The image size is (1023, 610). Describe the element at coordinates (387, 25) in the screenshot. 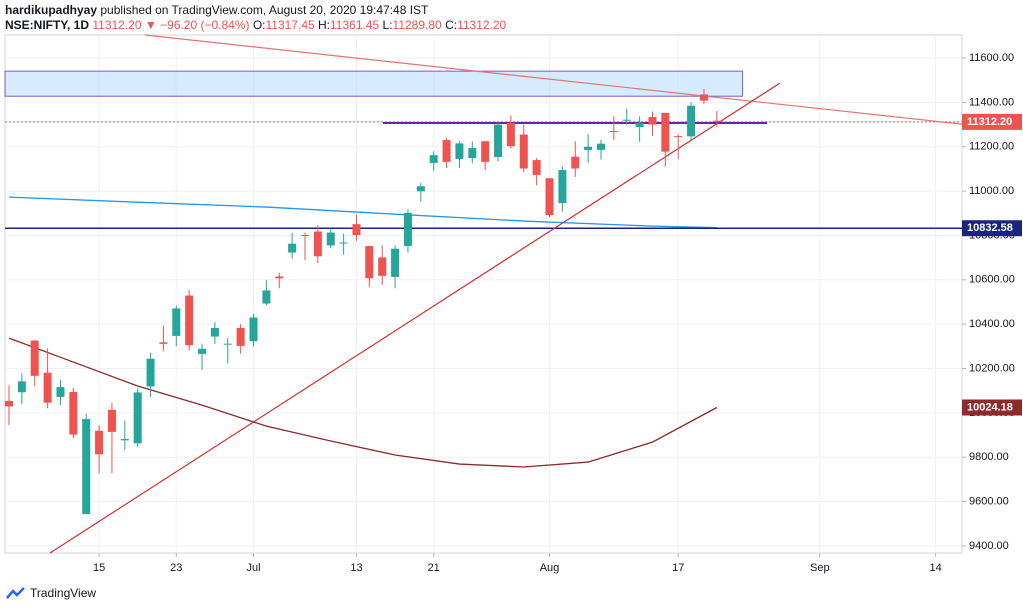

I see `ohlc-label: L:` at that location.